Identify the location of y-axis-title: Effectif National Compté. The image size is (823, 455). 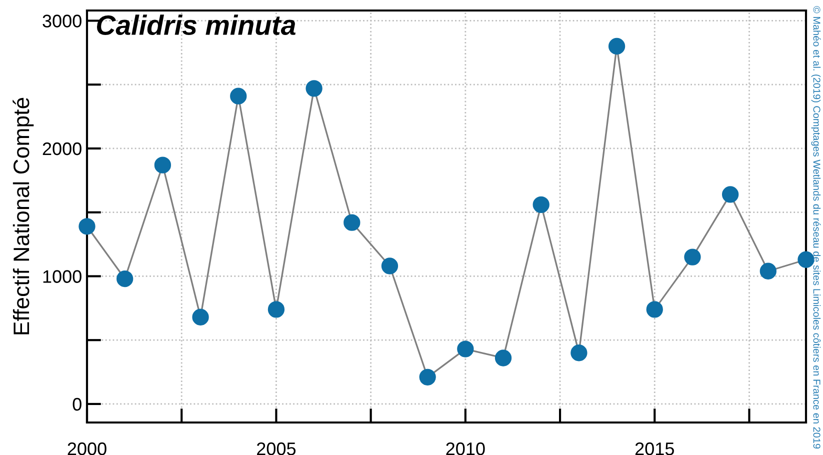
(23, 216).